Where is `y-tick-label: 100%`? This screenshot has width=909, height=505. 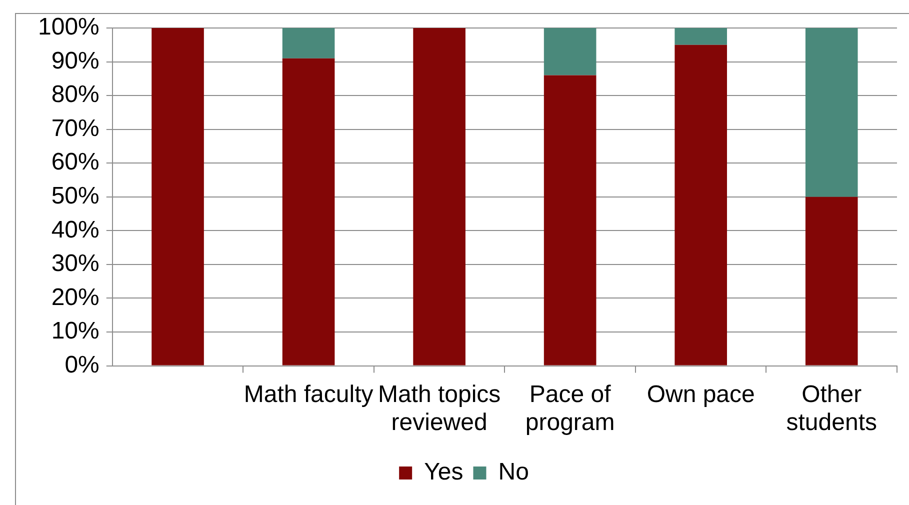
y-tick-label: 100% is located at coordinates (69, 27).